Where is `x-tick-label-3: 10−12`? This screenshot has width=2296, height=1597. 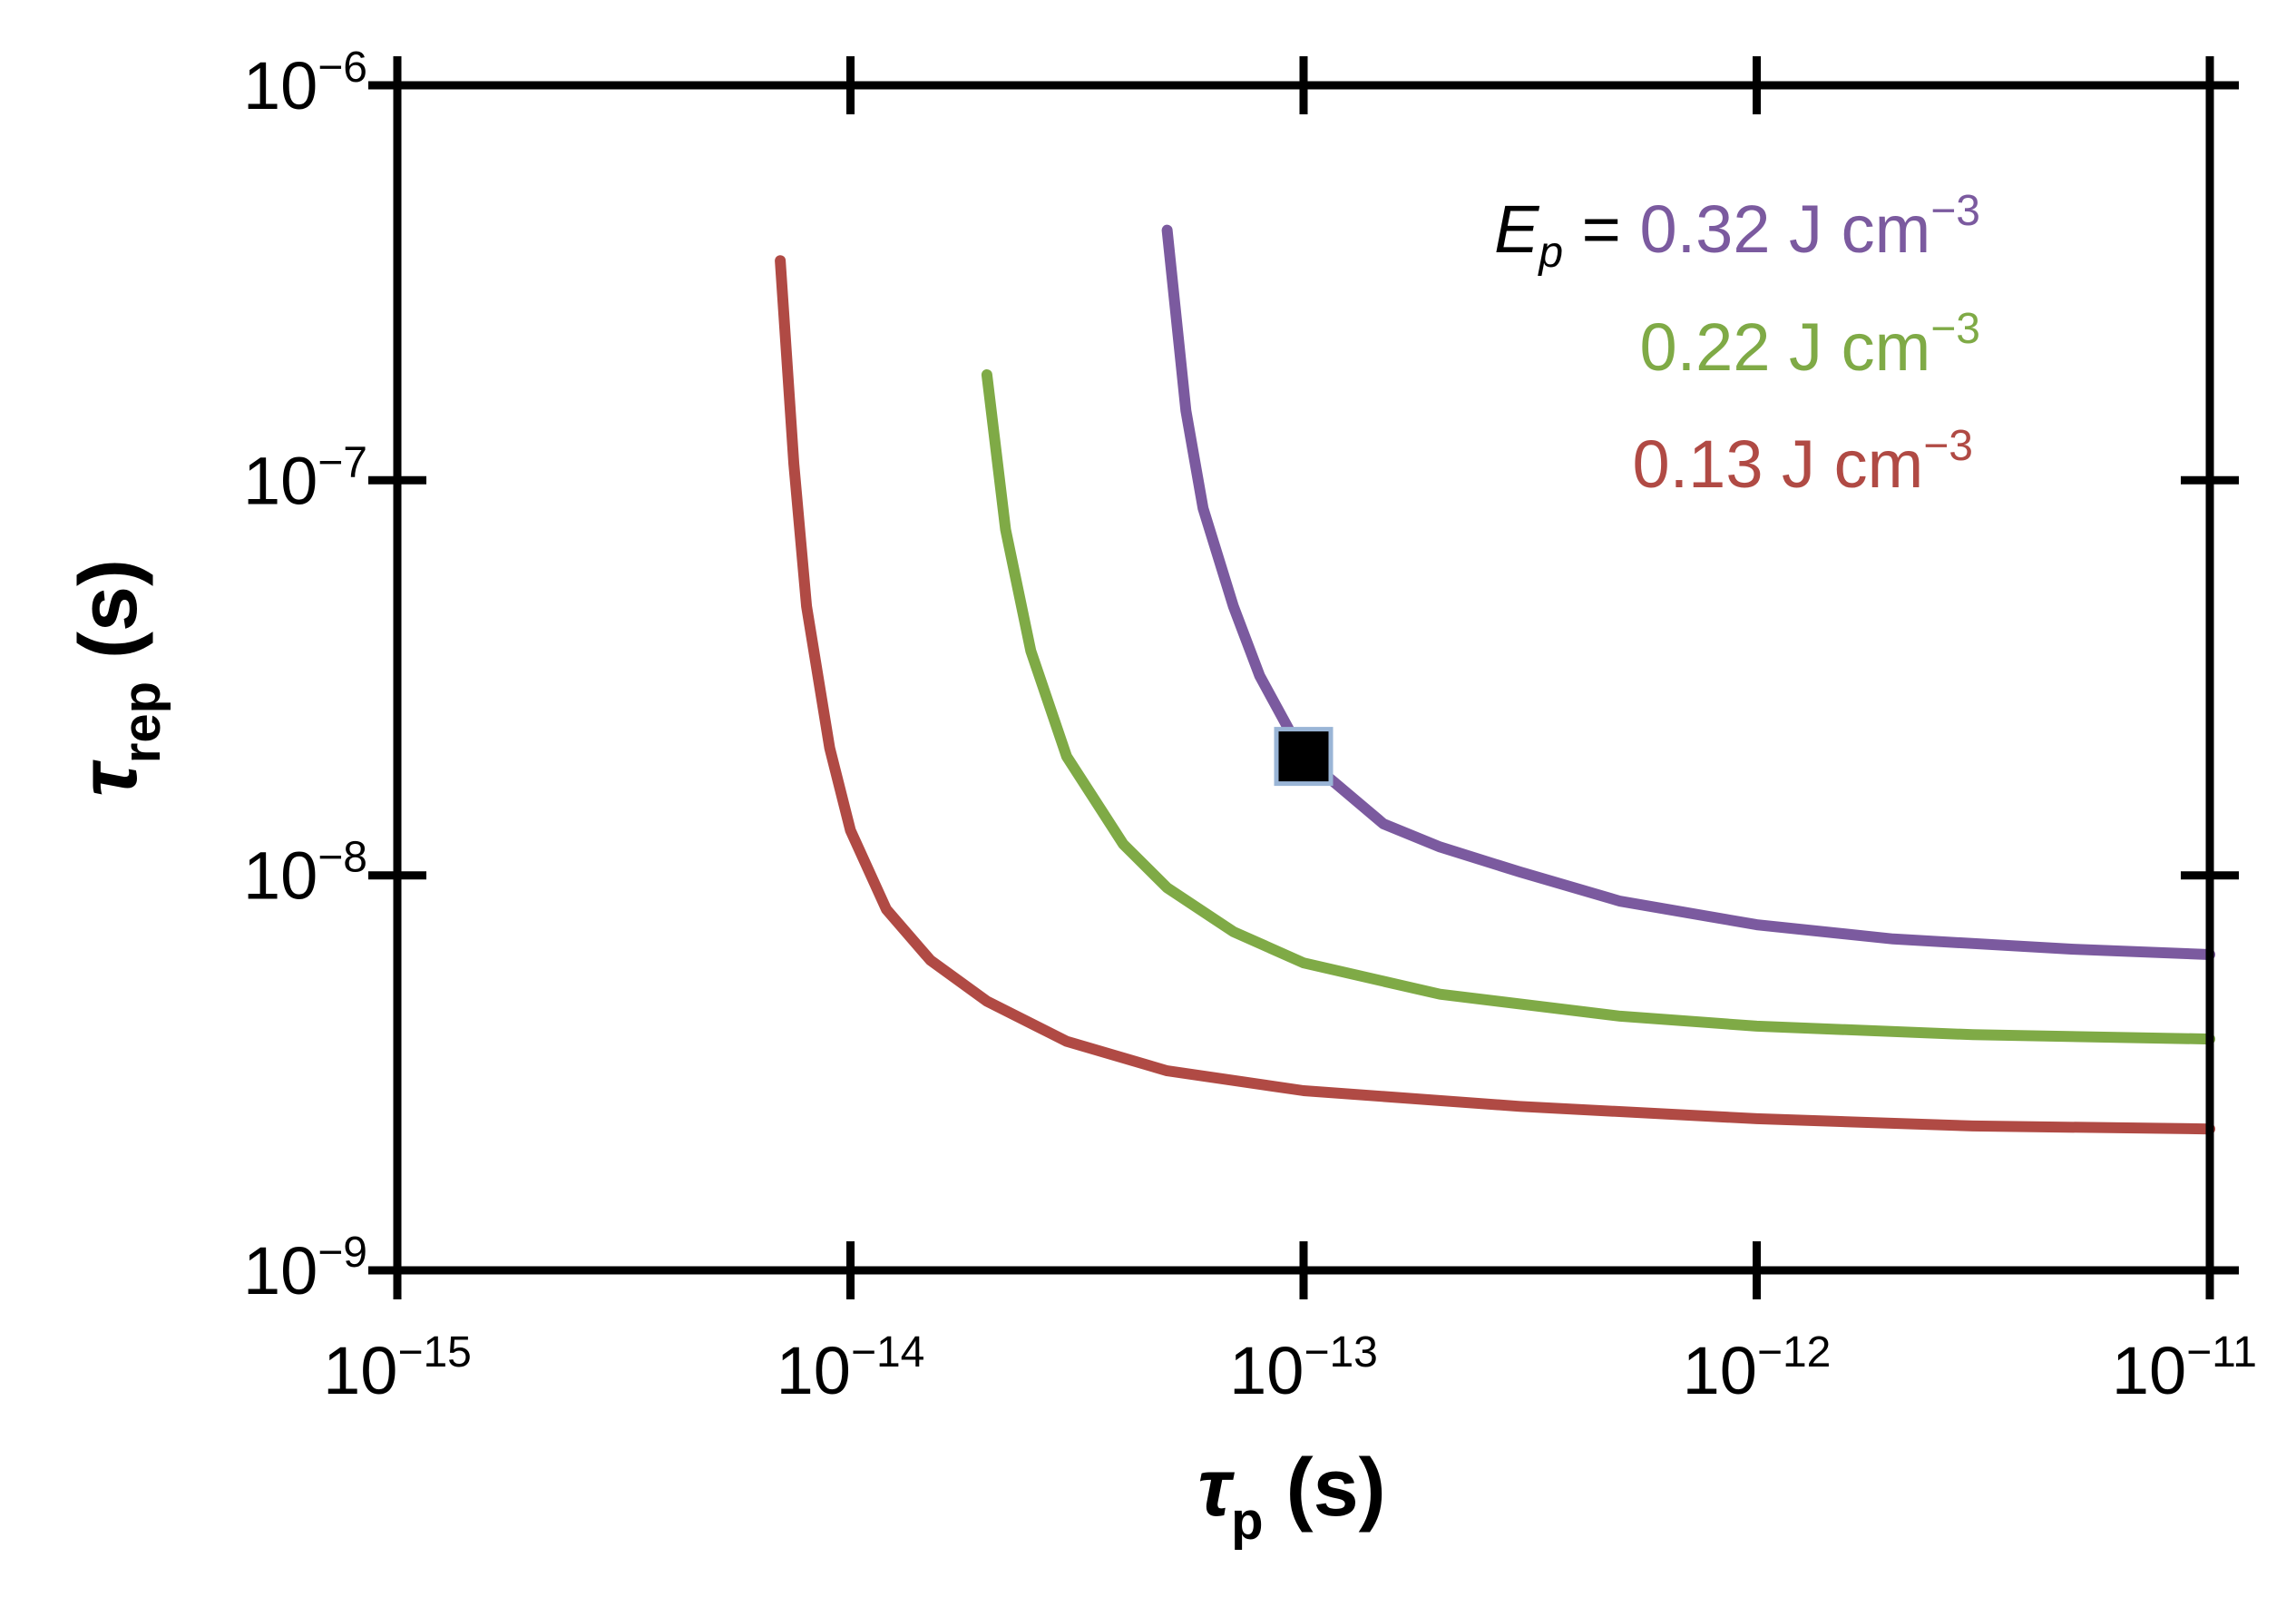 x-tick-label-3: 10−12 is located at coordinates (1757, 1368).